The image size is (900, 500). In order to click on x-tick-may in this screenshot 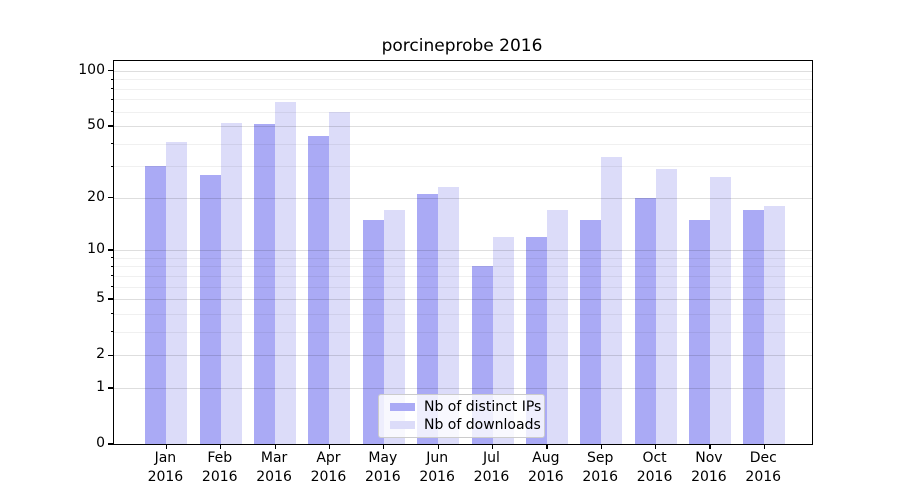, I will do `click(384, 447)`.